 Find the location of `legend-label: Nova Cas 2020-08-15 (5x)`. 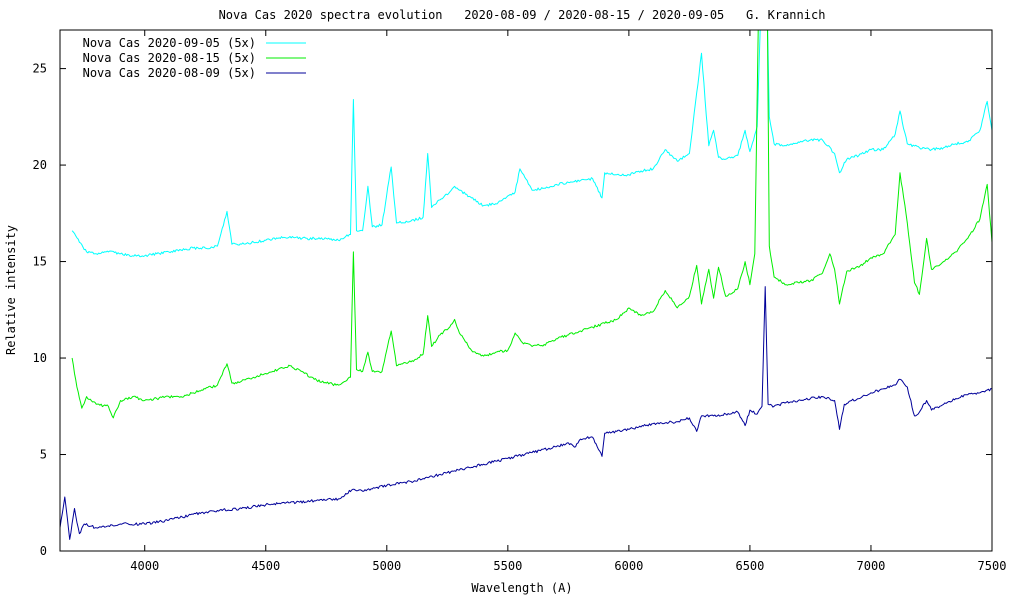

legend-label: Nova Cas 2020-08-15 (5x) is located at coordinates (169, 58).